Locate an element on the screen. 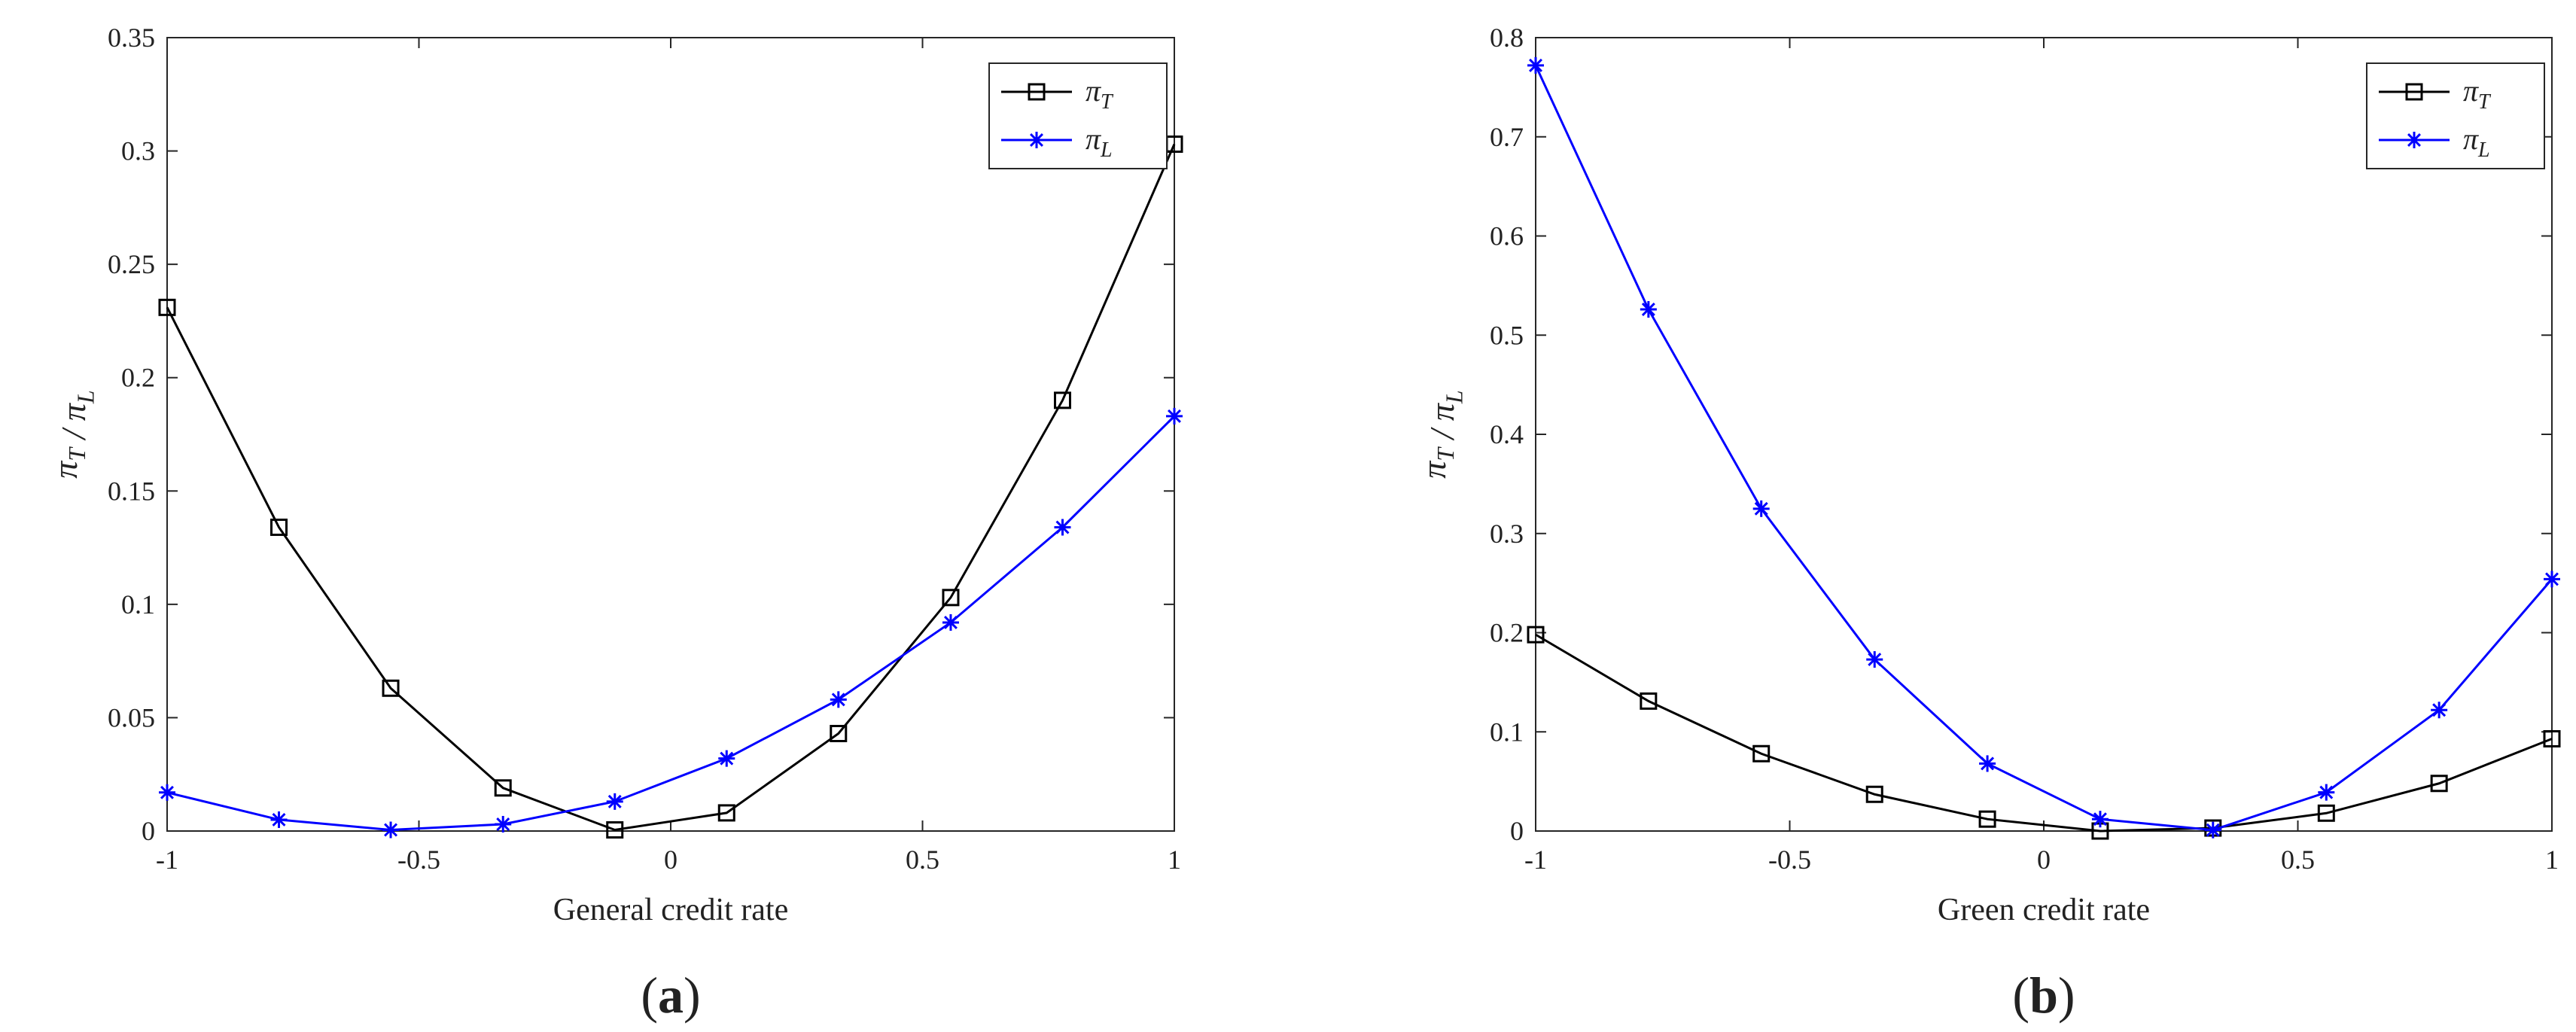 This screenshot has height=1032, width=2576. y-tick-label: 0.05 is located at coordinates (131, 717).